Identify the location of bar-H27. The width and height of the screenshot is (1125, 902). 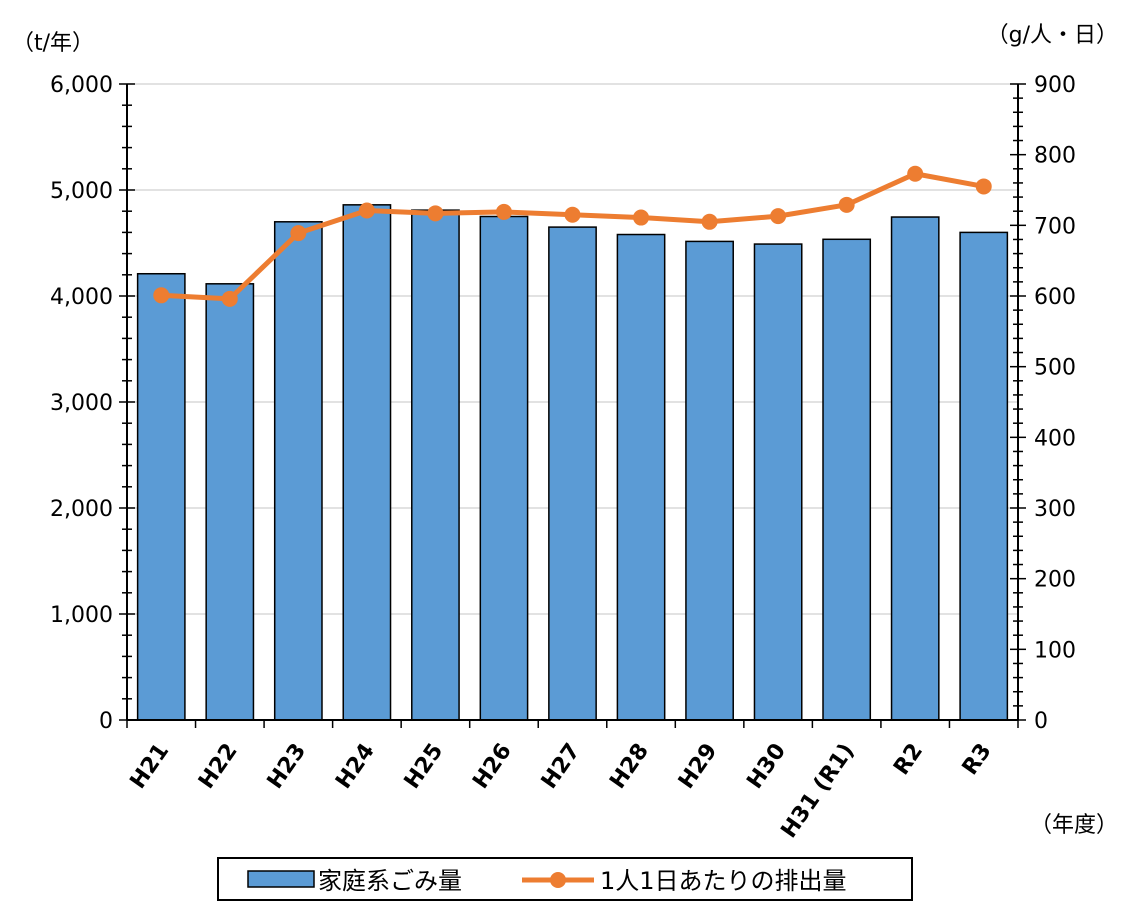
(572, 473).